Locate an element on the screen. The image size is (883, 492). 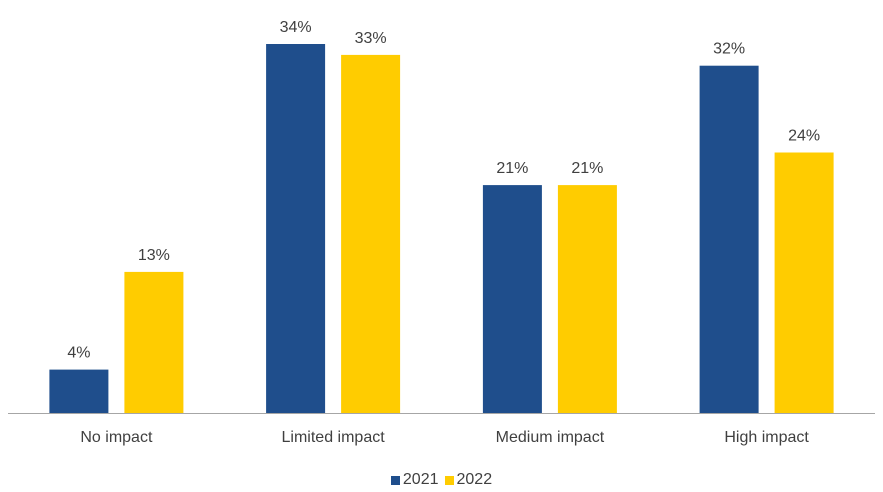
category-label-1: No impact is located at coordinates (116, 437).